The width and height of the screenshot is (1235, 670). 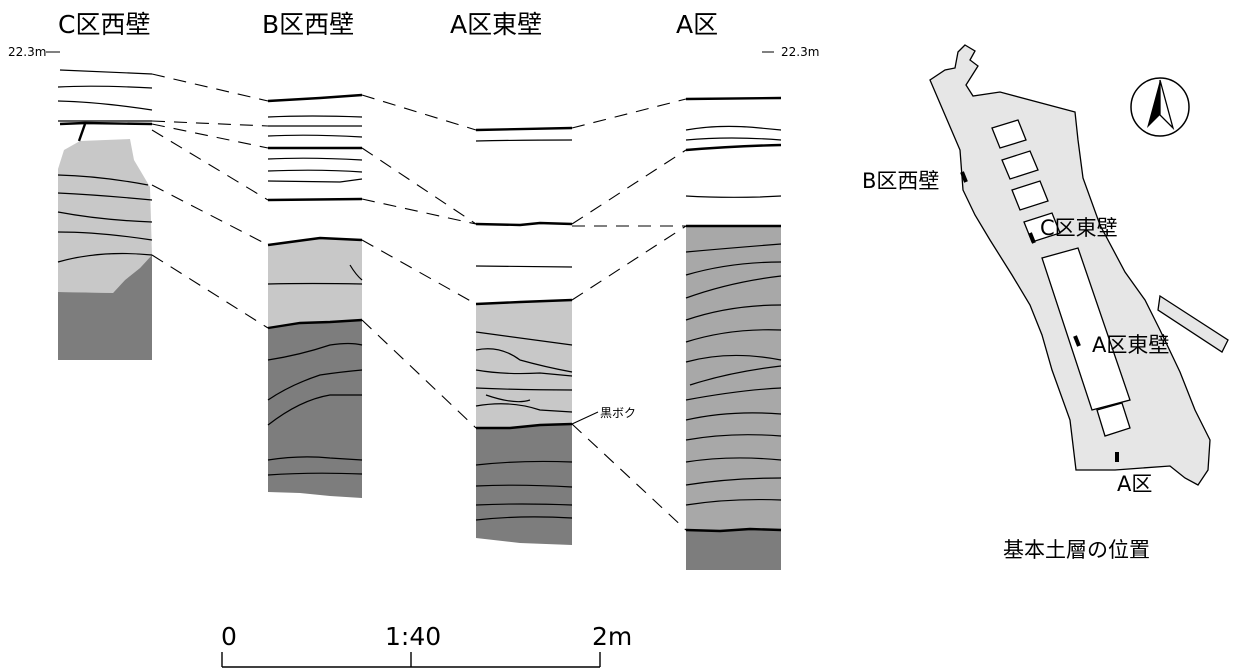 I want to click on layer-light-a-east, so click(x=524, y=364).